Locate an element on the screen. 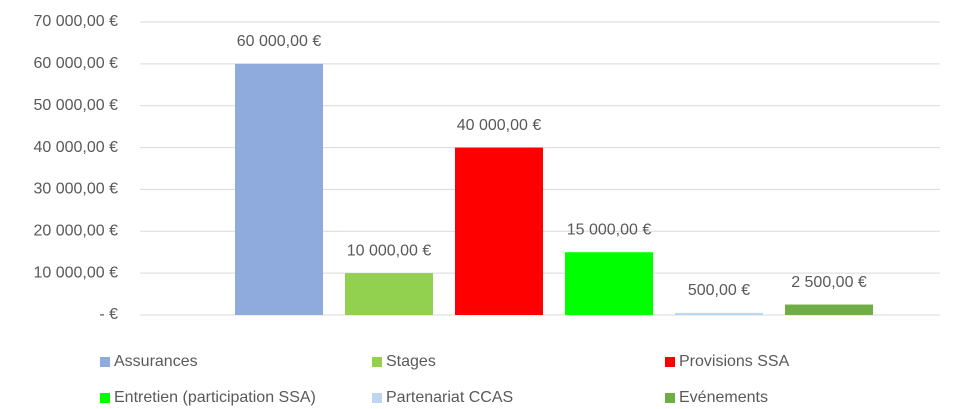 This screenshot has height=409, width=957. y-tick-label: 10 000,00 € is located at coordinates (75, 272).